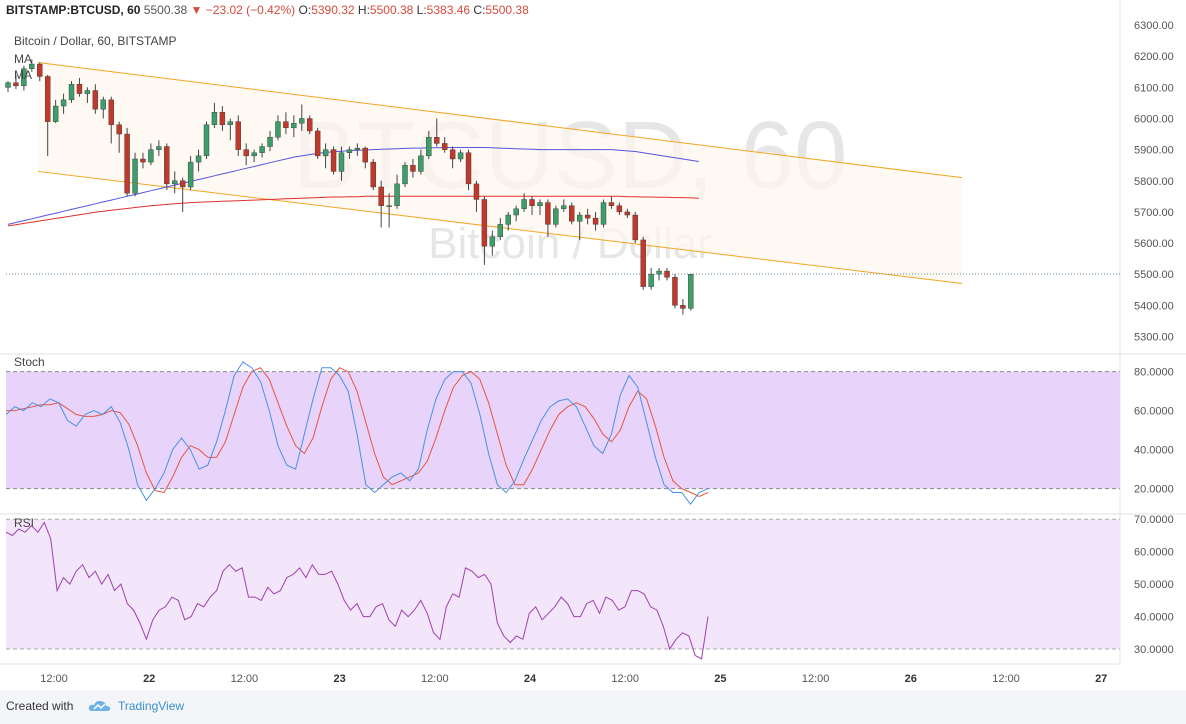  Describe the element at coordinates (1154, 618) in the screenshot. I see `rsi-tick-label: 40.0000` at that location.